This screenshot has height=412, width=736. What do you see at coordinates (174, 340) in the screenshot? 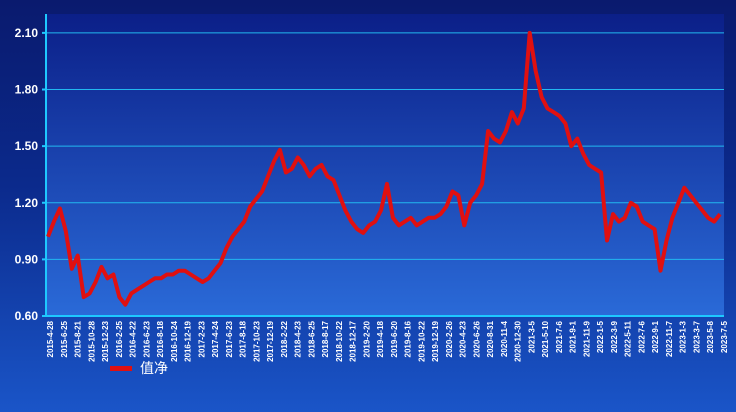
I see `x-tick-label: 2016-10-24` at bounding box center [174, 340].